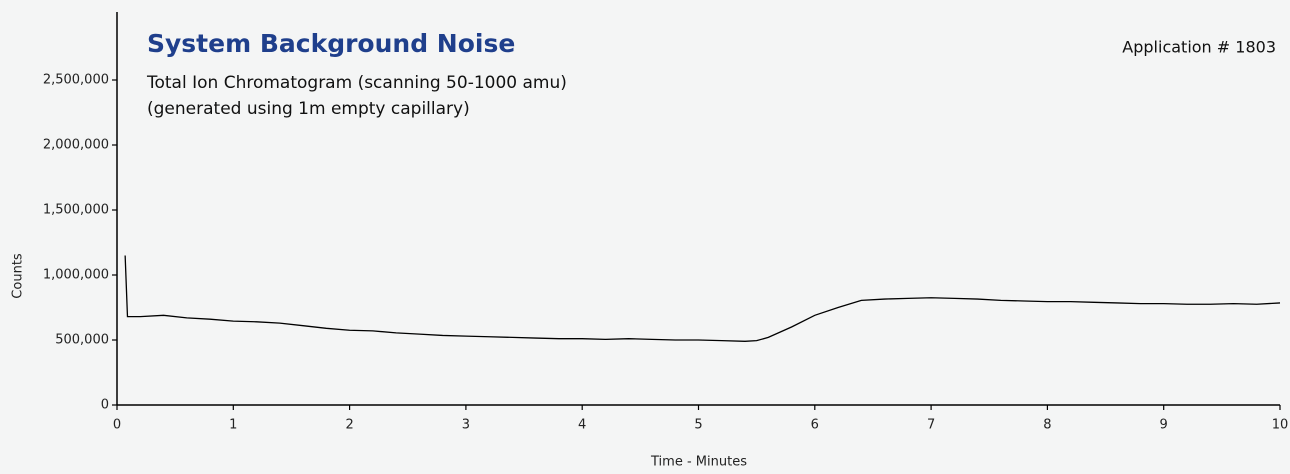 The height and width of the screenshot is (474, 1290). What do you see at coordinates (1280, 425) in the screenshot?
I see `x-tick-label: 10` at bounding box center [1280, 425].